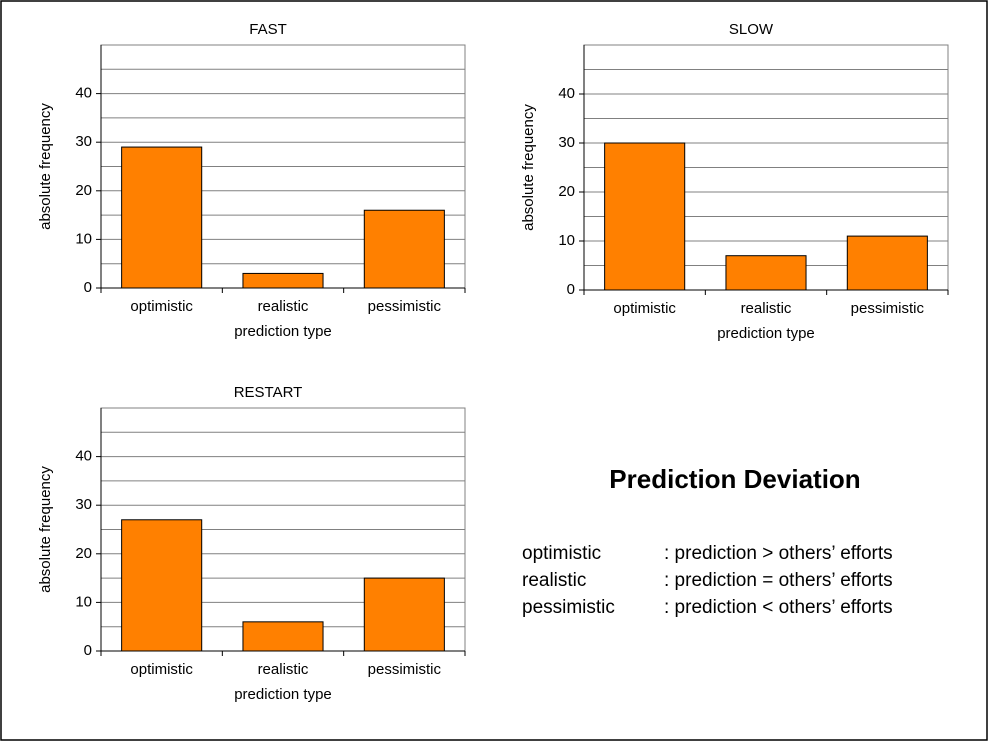 The image size is (989, 742). Describe the element at coordinates (778, 553) in the screenshot. I see `legend-definition: : prediction > others’ efforts` at that location.